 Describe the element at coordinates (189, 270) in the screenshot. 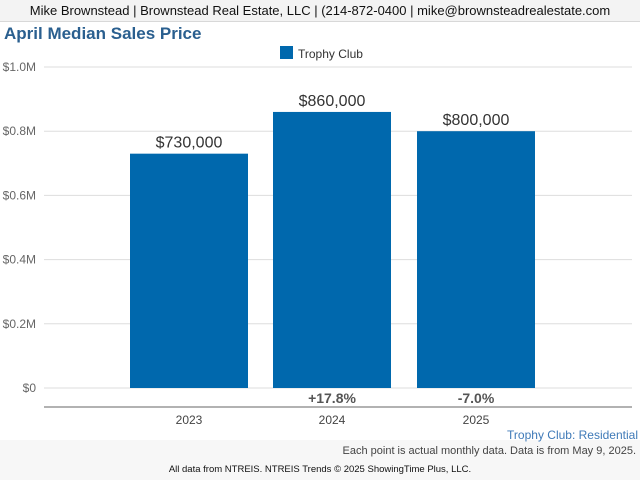

I see `bar-2023` at that location.